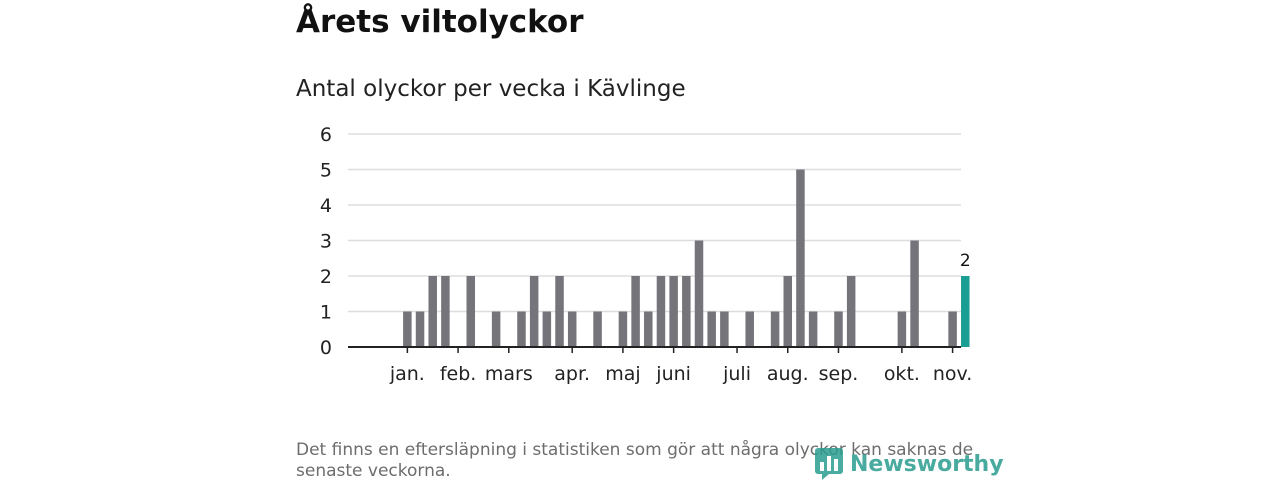 The width and height of the screenshot is (1280, 482). Describe the element at coordinates (509, 374) in the screenshot. I see `x-tick-label: mars` at that location.